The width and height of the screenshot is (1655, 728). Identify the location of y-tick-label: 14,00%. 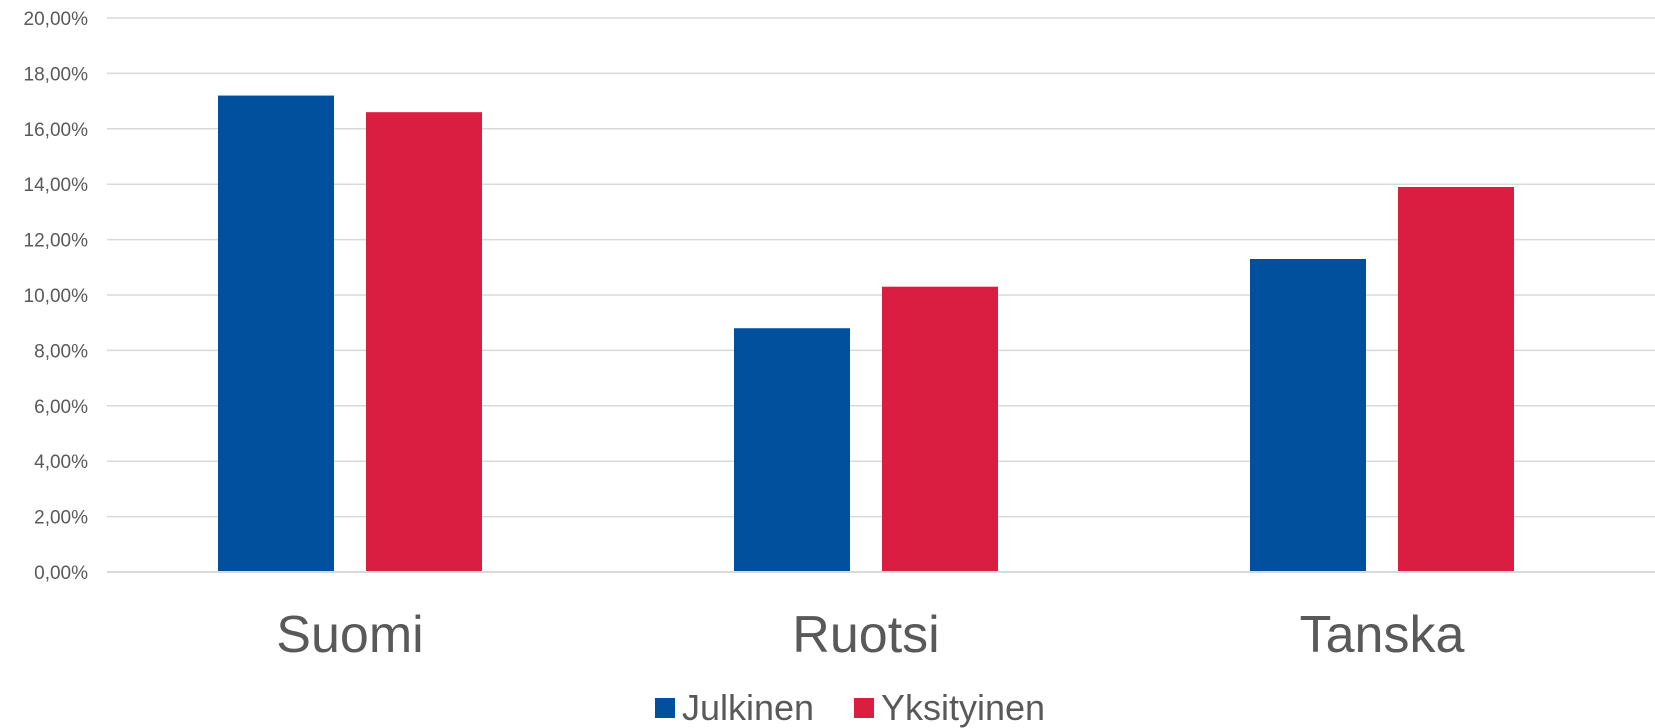
(56, 185).